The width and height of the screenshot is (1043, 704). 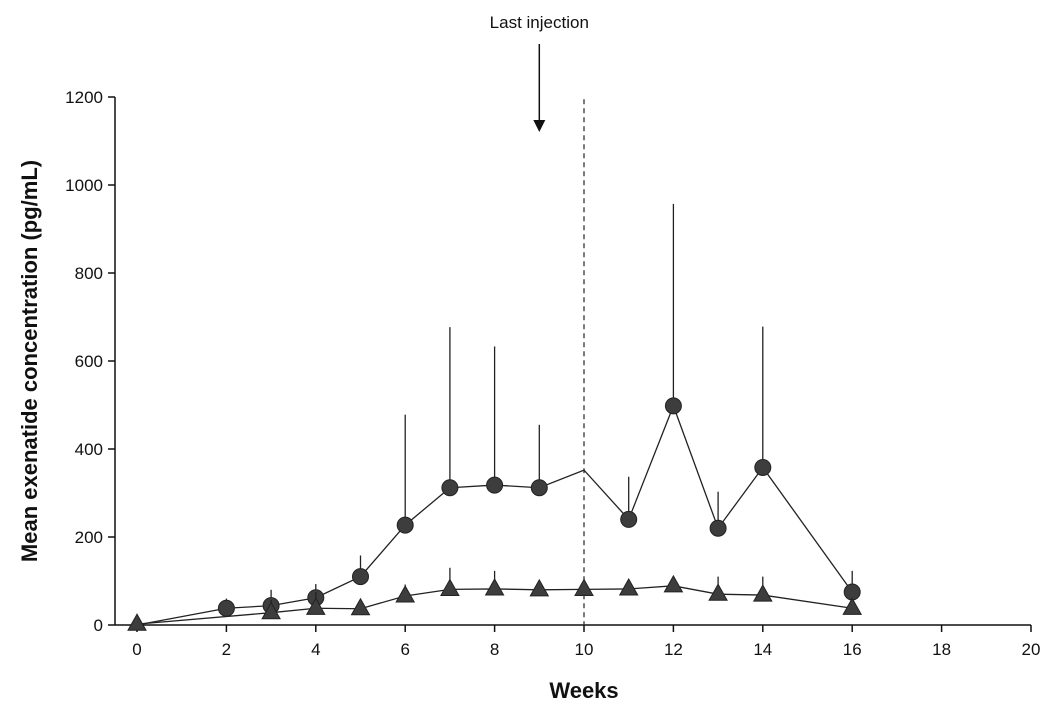 I want to click on y-tick-label: 200, so click(x=89, y=537).